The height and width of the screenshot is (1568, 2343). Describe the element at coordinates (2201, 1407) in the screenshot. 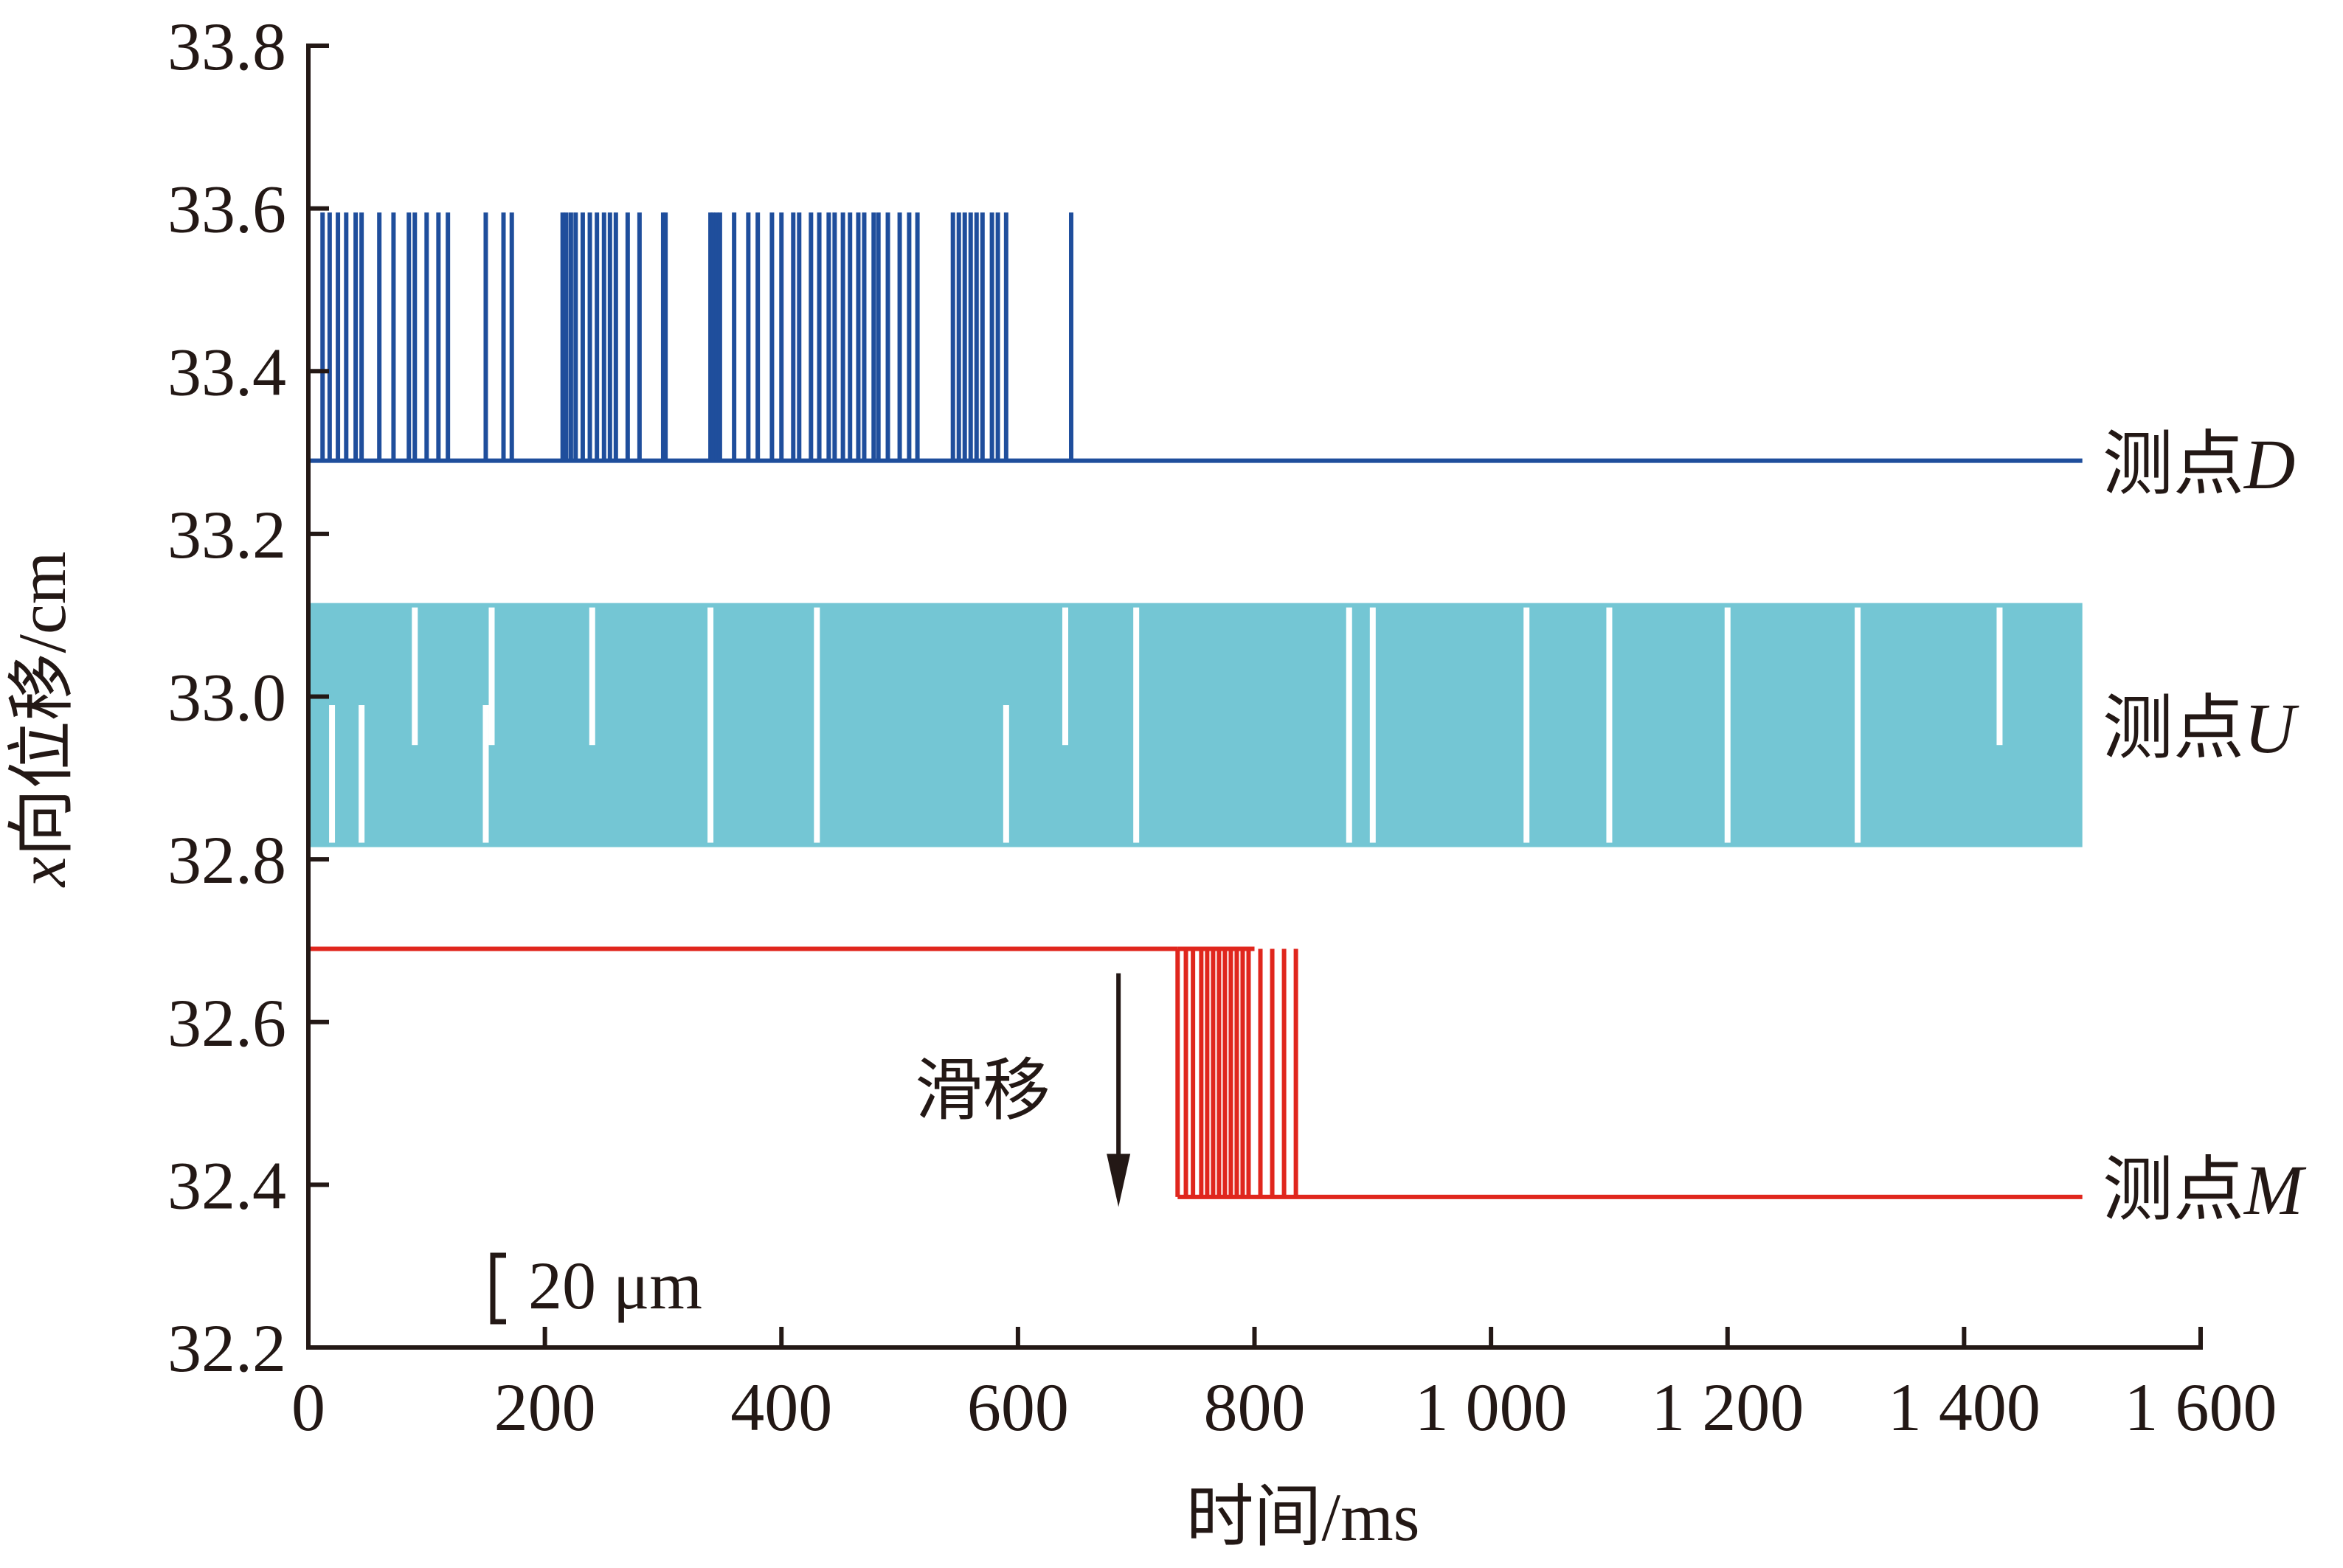

I see `x-tick-label: 1 600` at that location.